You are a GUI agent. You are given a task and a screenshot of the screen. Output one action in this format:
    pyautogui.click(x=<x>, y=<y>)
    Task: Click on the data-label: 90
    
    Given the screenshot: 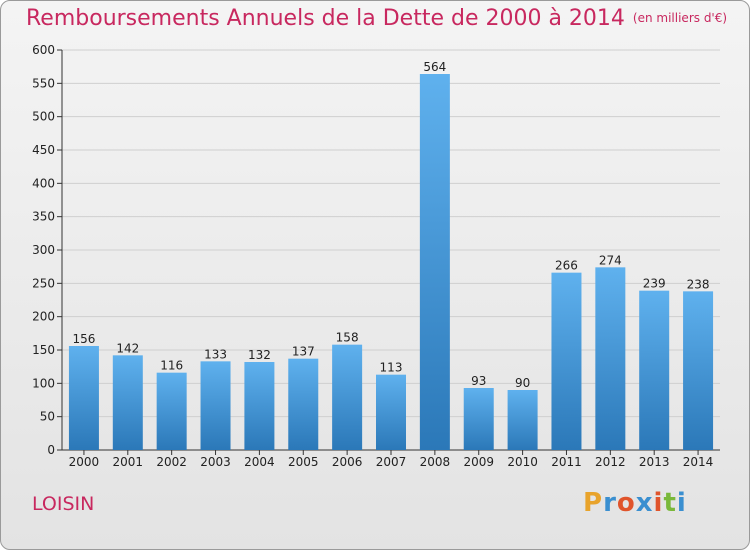 What is the action you would take?
    pyautogui.click(x=522, y=383)
    